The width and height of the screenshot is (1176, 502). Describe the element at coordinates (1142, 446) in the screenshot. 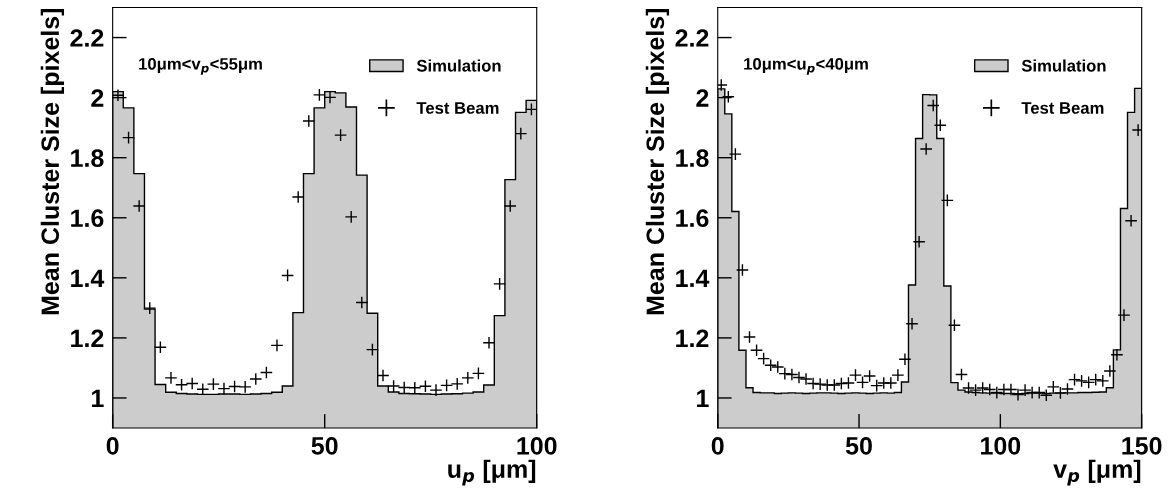

I see `x-tick-label: 150` at that location.